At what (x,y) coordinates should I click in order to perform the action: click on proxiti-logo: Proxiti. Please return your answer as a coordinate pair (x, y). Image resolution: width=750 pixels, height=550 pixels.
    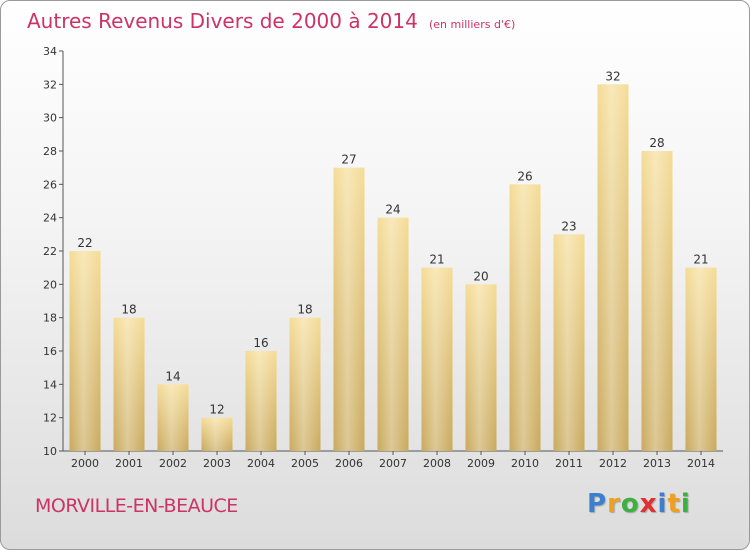
    Looking at the image, I should click on (639, 504).